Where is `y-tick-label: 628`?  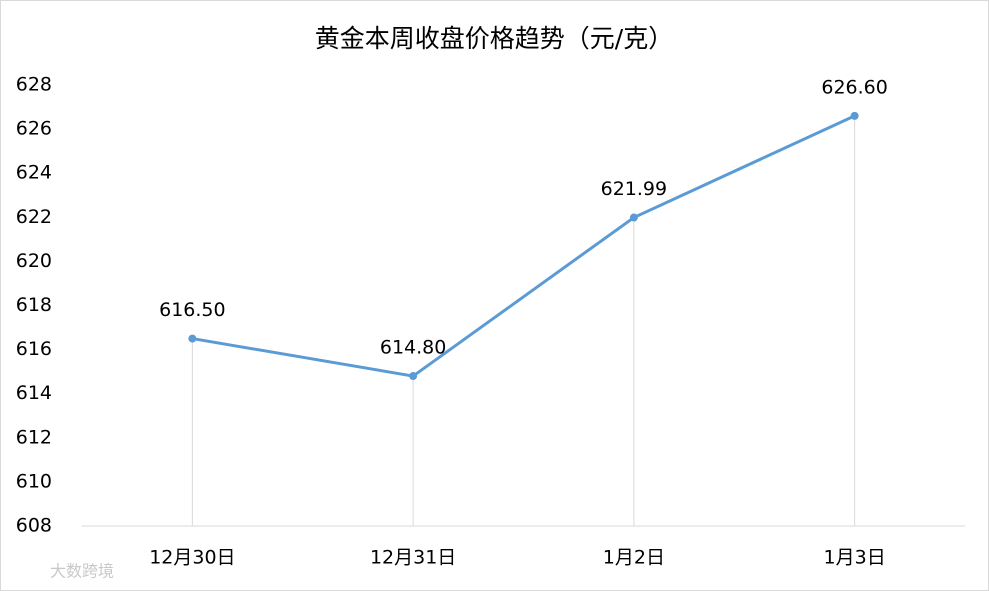
y-tick-label: 628 is located at coordinates (34, 85).